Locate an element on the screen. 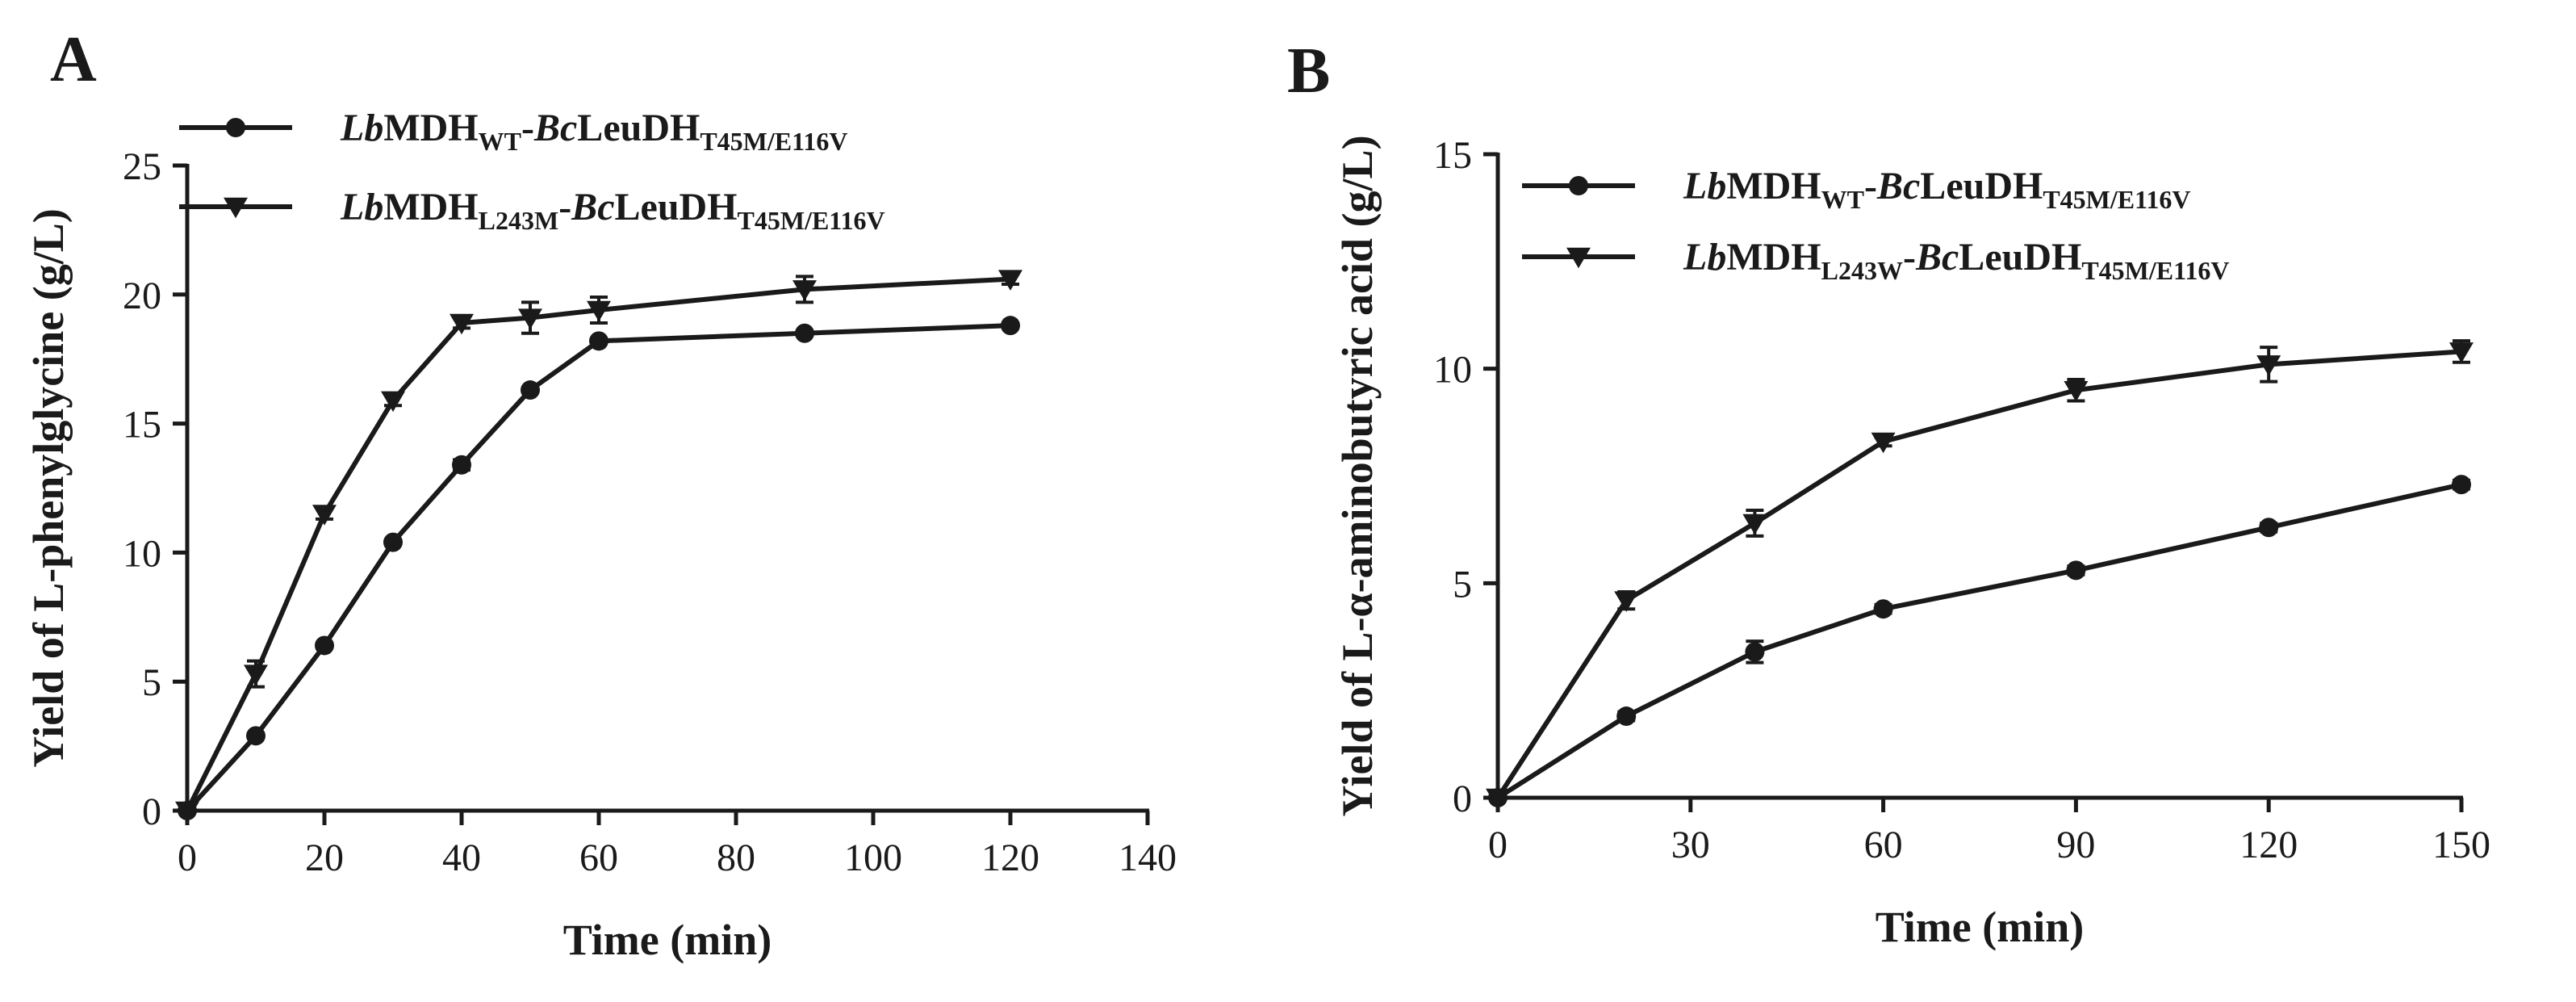 The width and height of the screenshot is (2576, 1002). legend-entry-2: LbMDHL243M-BcLeuDHT45M/E116V is located at coordinates (532, 210).